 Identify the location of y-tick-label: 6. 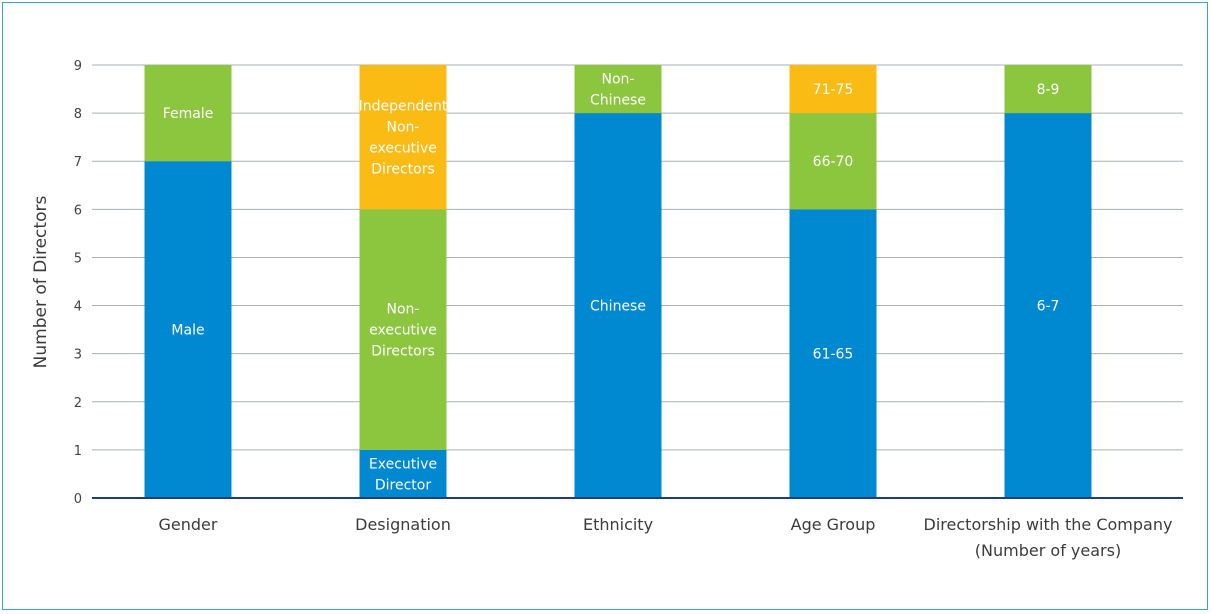
(78, 210).